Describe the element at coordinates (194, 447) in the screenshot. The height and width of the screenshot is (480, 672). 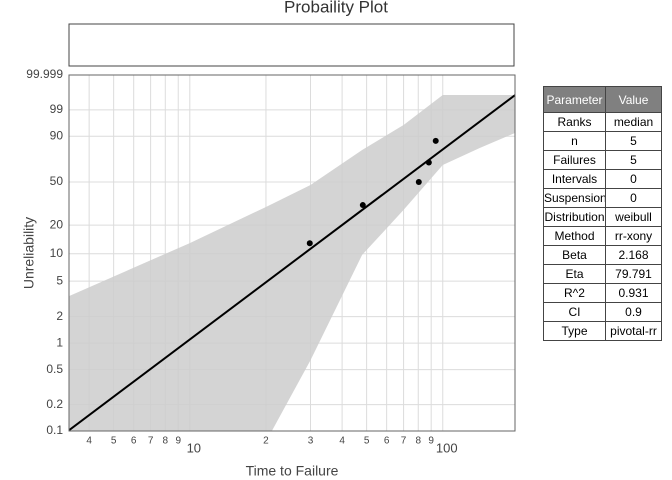
I see `x-tick-label: 10` at that location.